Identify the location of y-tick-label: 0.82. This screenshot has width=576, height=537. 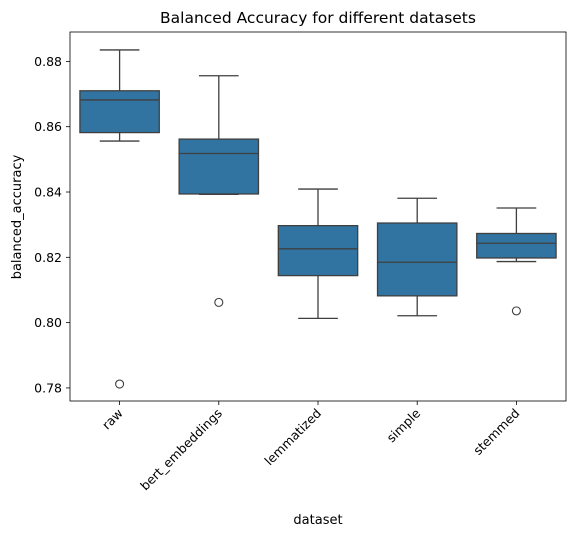
(48, 257).